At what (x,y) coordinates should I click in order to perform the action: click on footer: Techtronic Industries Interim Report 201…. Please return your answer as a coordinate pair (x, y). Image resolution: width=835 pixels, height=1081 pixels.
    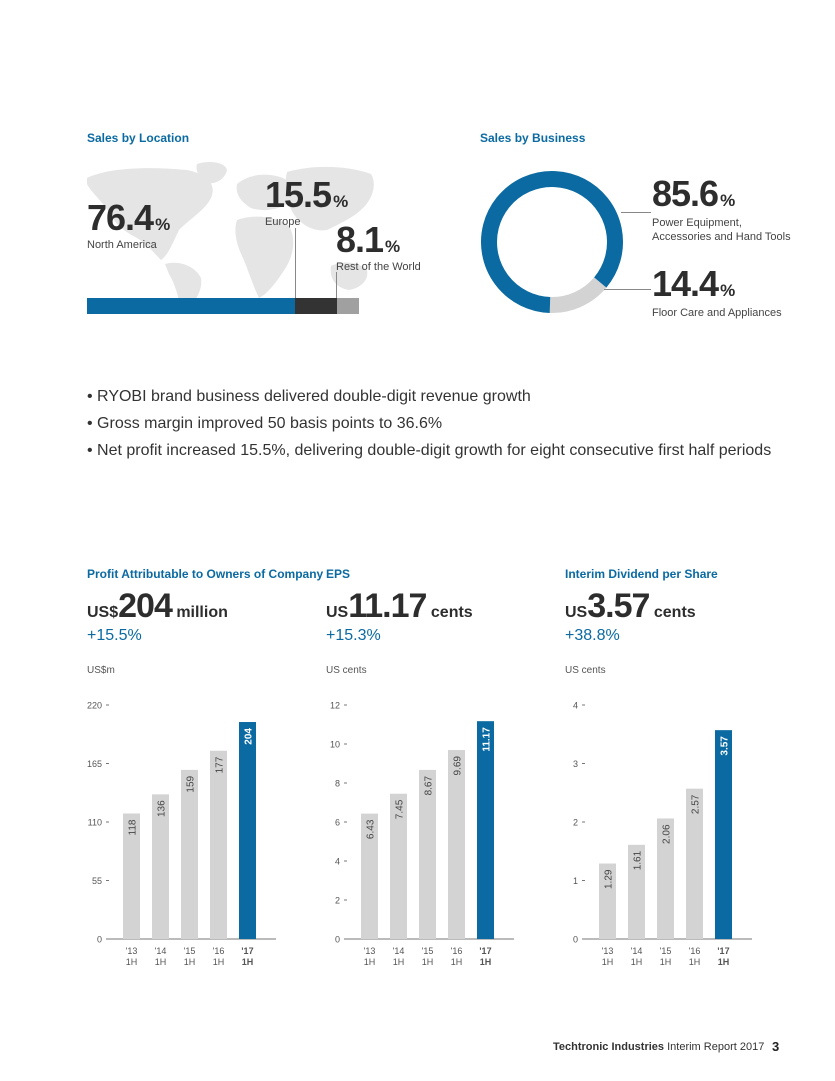
    Looking at the image, I should click on (658, 1047).